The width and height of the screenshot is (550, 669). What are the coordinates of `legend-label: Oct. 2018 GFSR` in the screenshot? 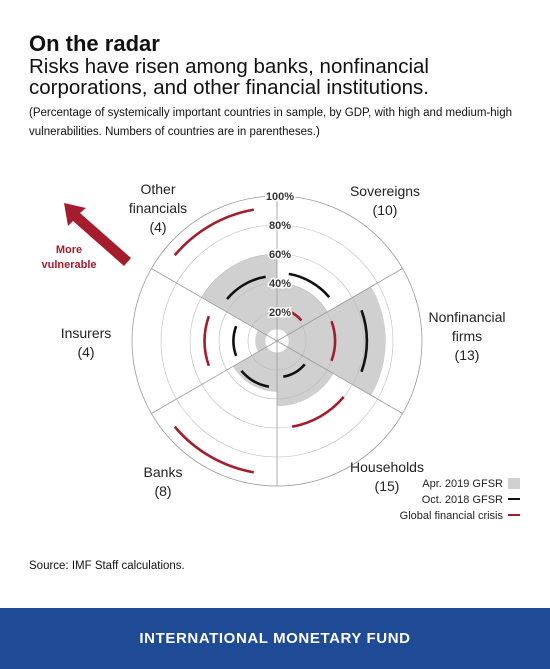 It's located at (462, 500).